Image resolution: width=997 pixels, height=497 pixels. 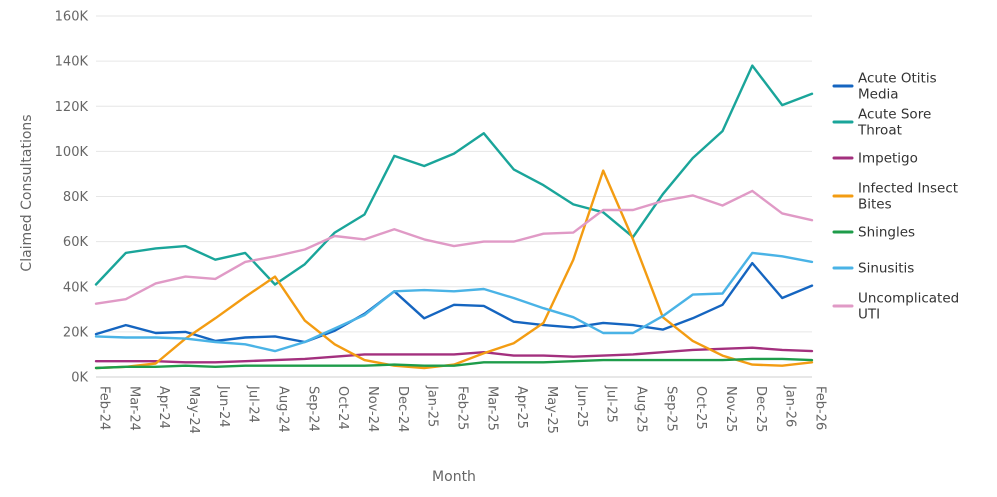 What do you see at coordinates (700, 408) in the screenshot?
I see `x-tick-label: Oct-25` at bounding box center [700, 408].